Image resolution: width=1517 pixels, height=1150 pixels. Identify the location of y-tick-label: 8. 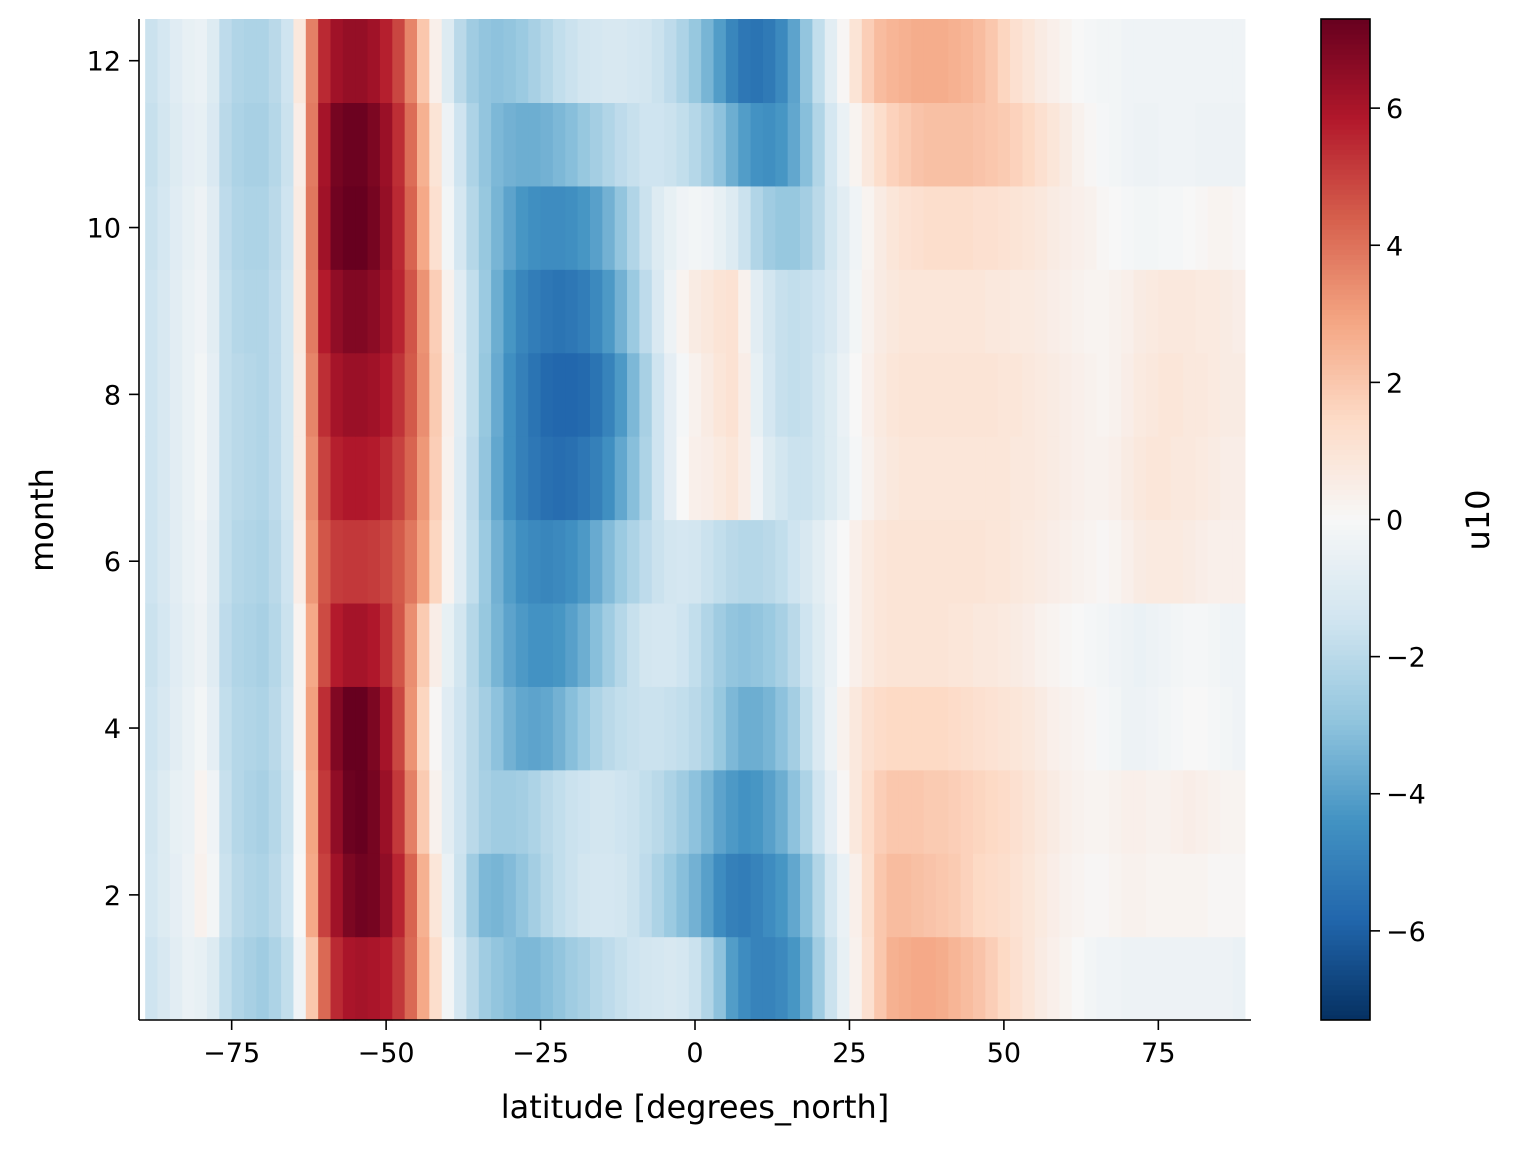
(112, 395).